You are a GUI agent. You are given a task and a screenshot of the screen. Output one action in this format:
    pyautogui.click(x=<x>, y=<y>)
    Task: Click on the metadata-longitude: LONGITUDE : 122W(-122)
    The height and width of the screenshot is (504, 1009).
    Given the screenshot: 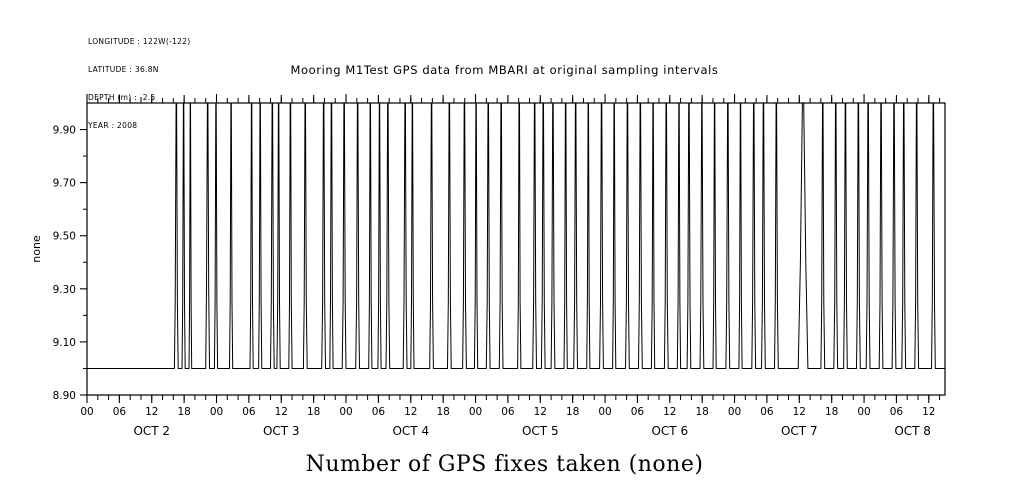 What is the action you would take?
    pyautogui.click(x=139, y=41)
    